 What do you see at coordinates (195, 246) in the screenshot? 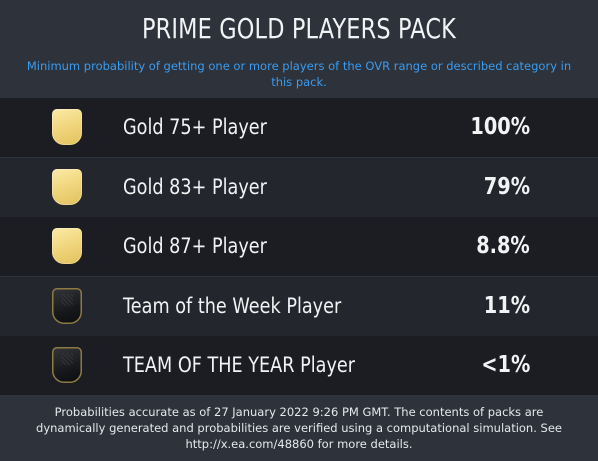
I see `row-label: Gold 87+ Player` at bounding box center [195, 246].